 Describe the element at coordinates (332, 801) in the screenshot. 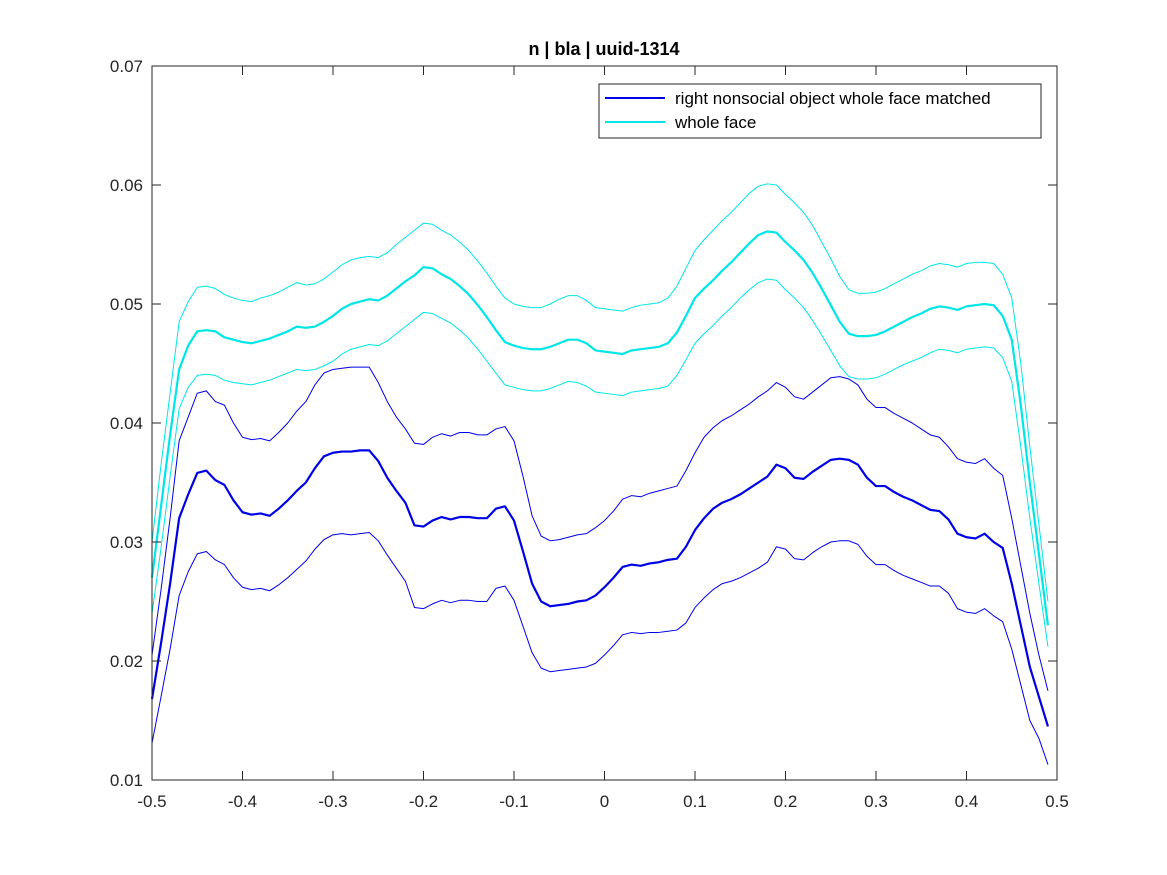

I see `x-tick-label: -0.3` at that location.